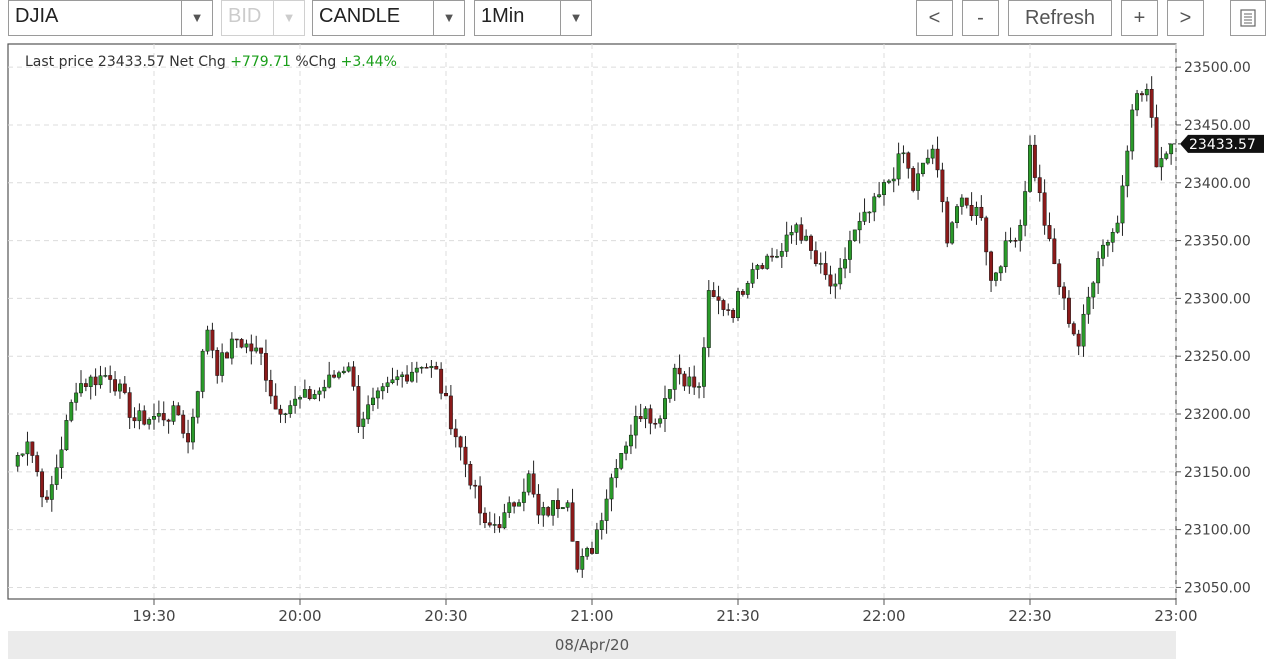 The width and height of the screenshot is (1280, 666). I want to click on y-tick-label: 23350.00, so click(1217, 242).